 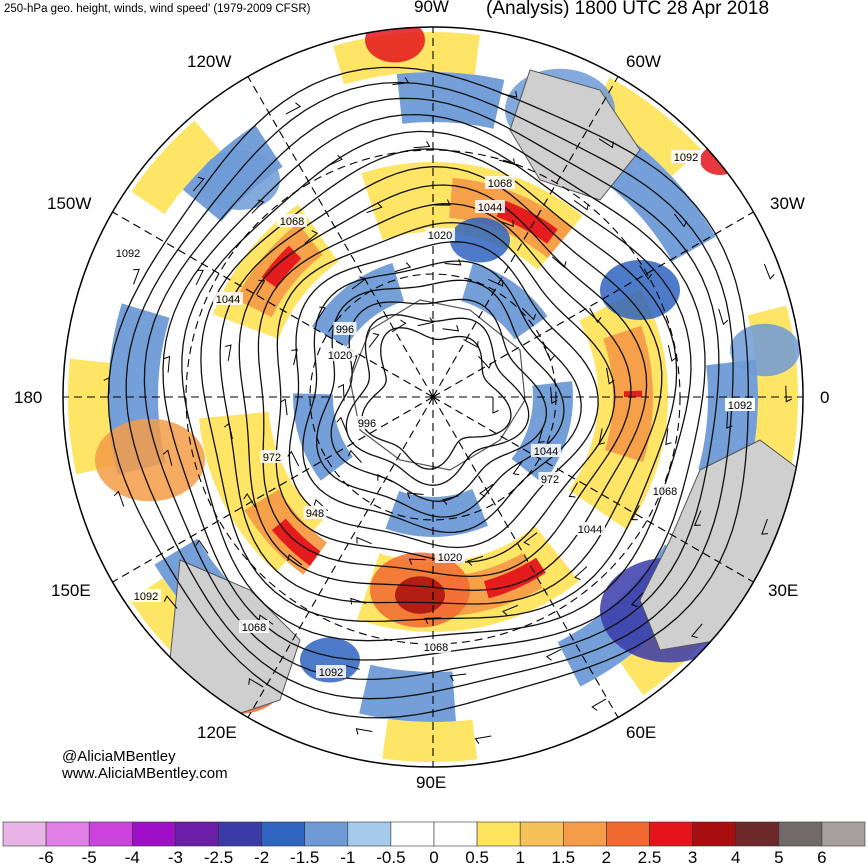 I want to click on colorbar-tick-label: 2.5, so click(x=649, y=857).